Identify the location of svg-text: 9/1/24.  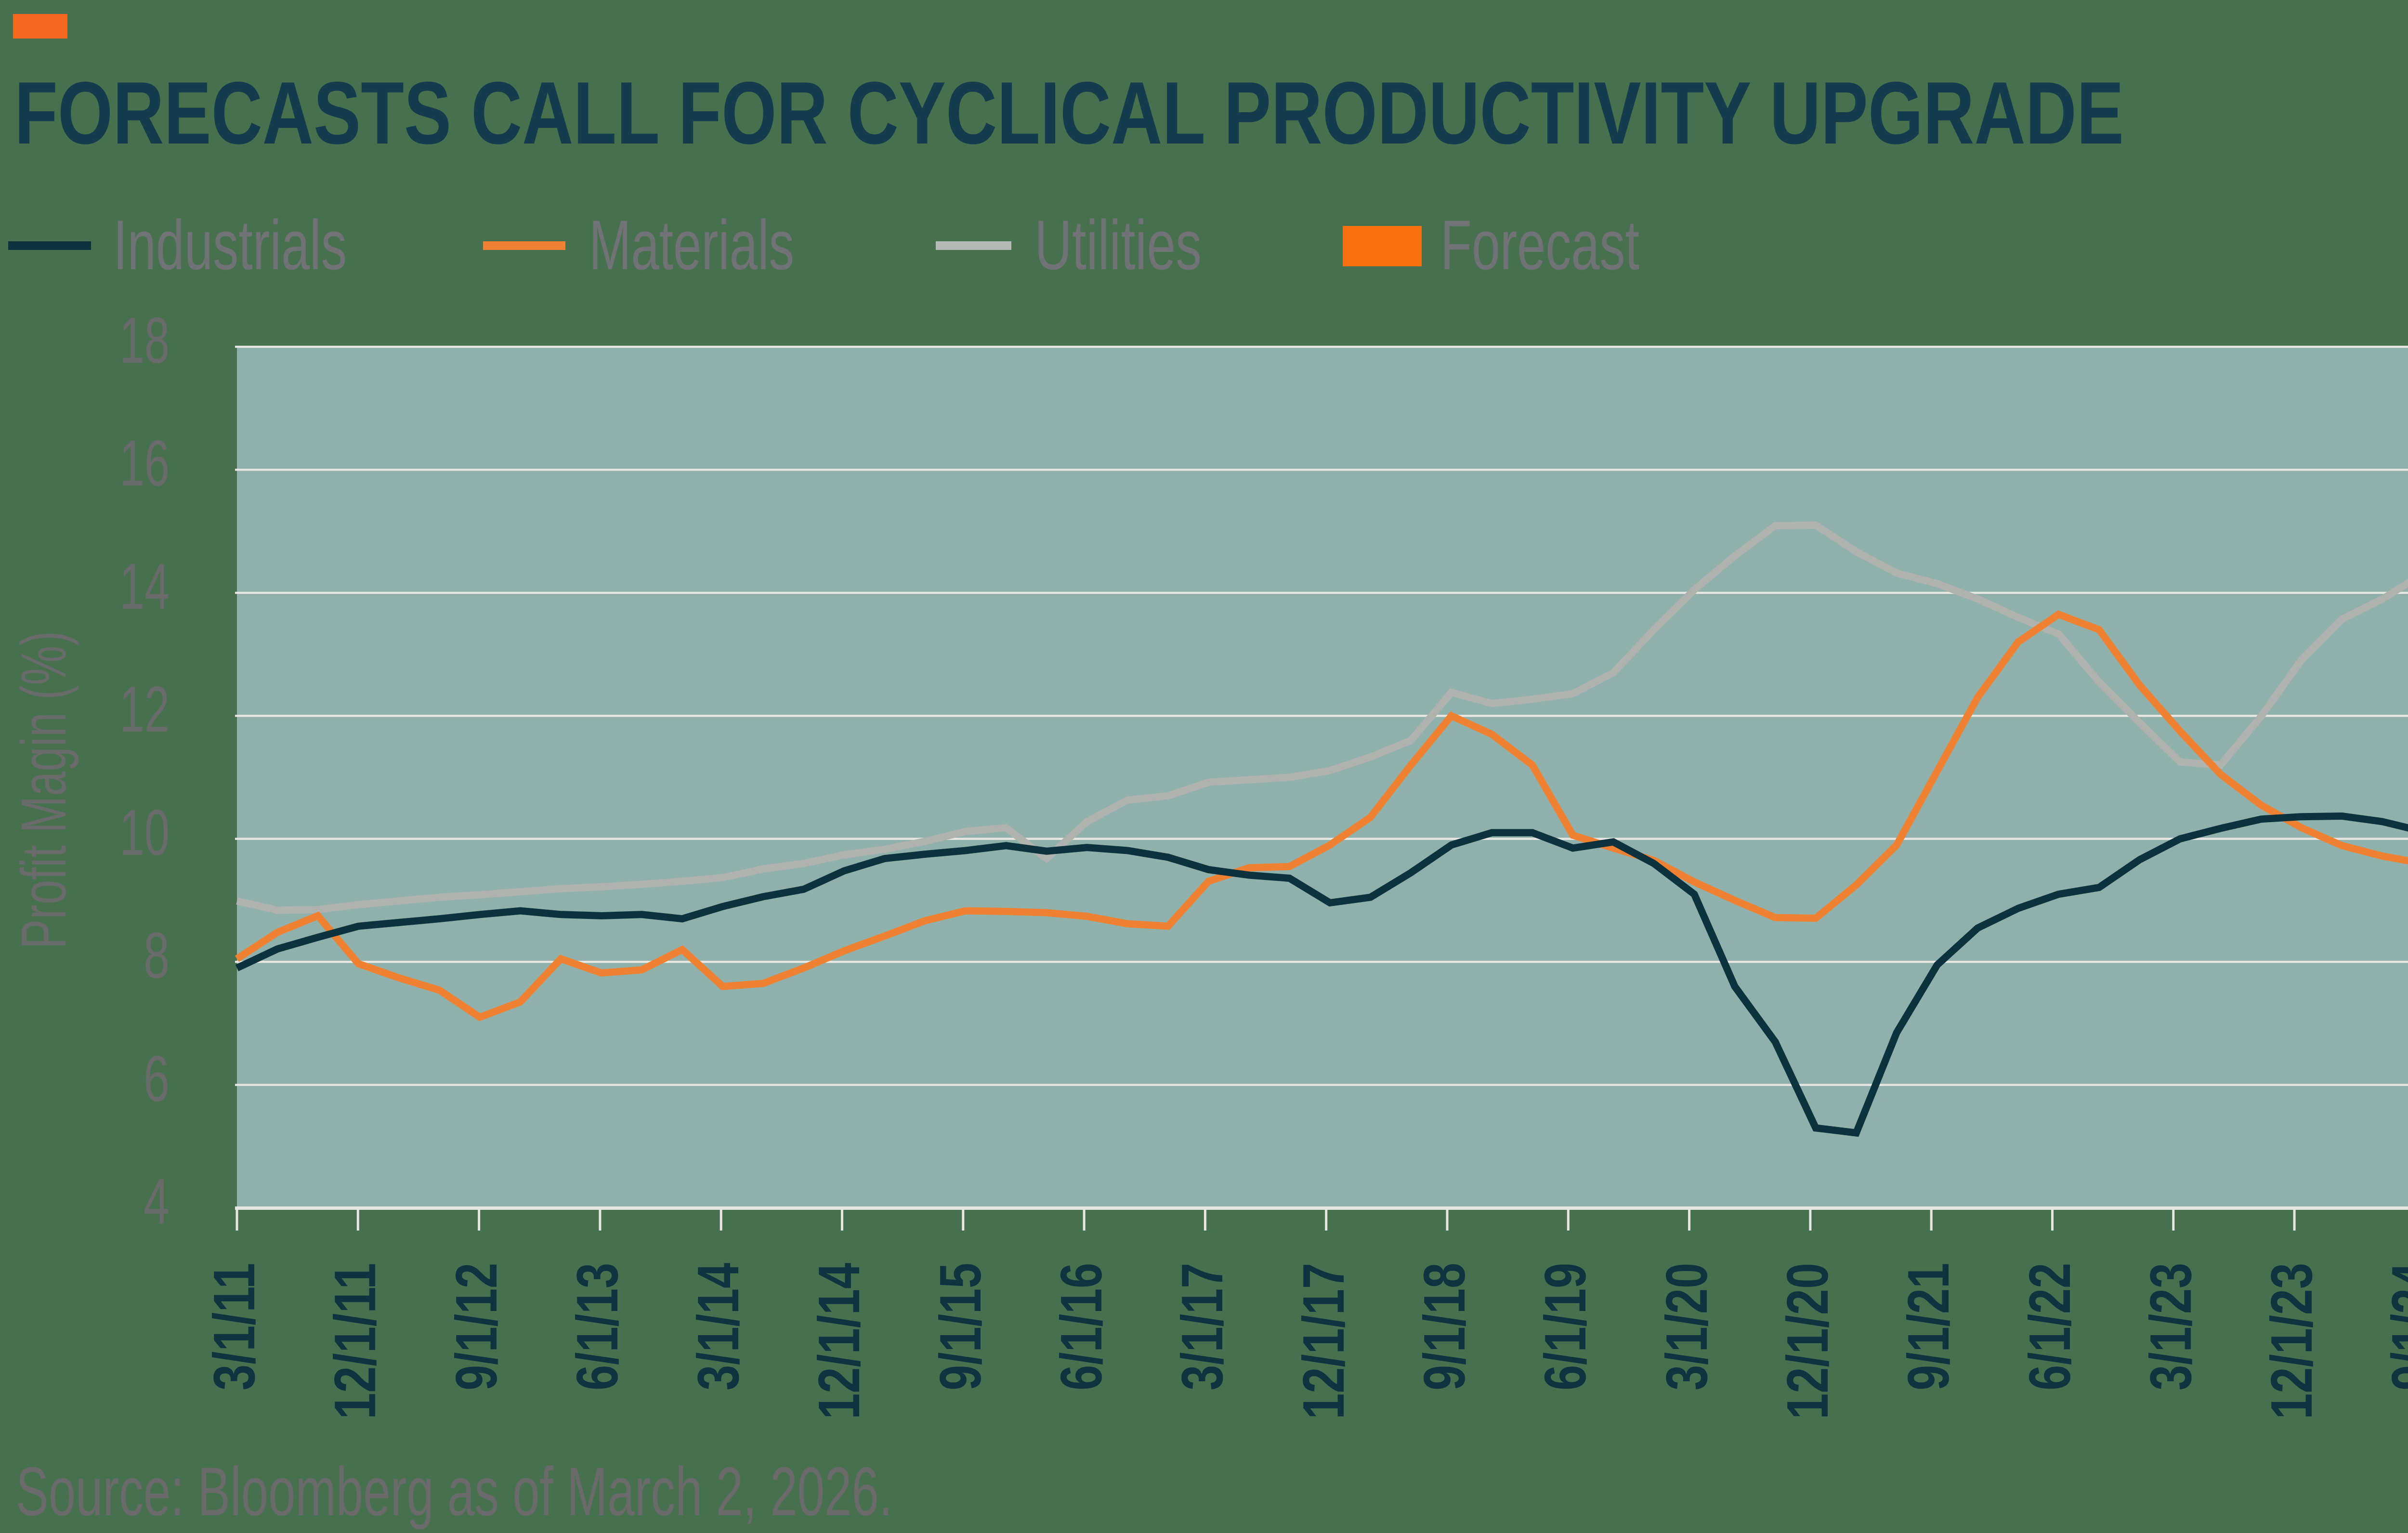
(2394, 1326).